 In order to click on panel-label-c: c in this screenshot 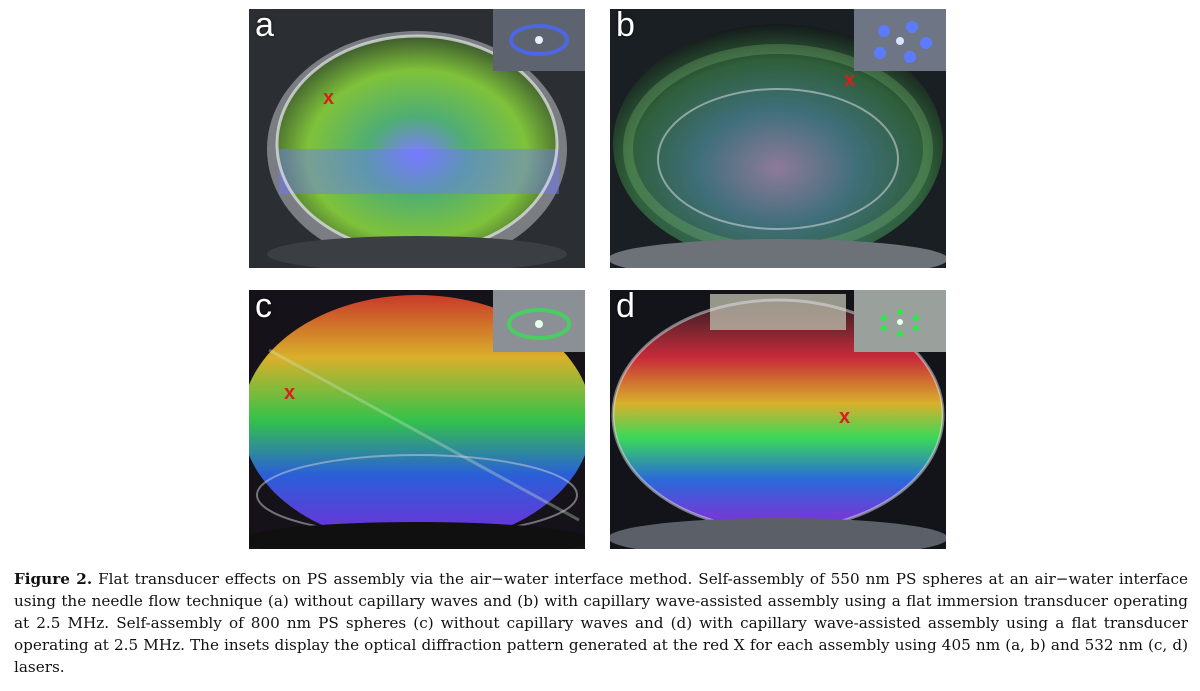, I will do `click(263, 307)`.